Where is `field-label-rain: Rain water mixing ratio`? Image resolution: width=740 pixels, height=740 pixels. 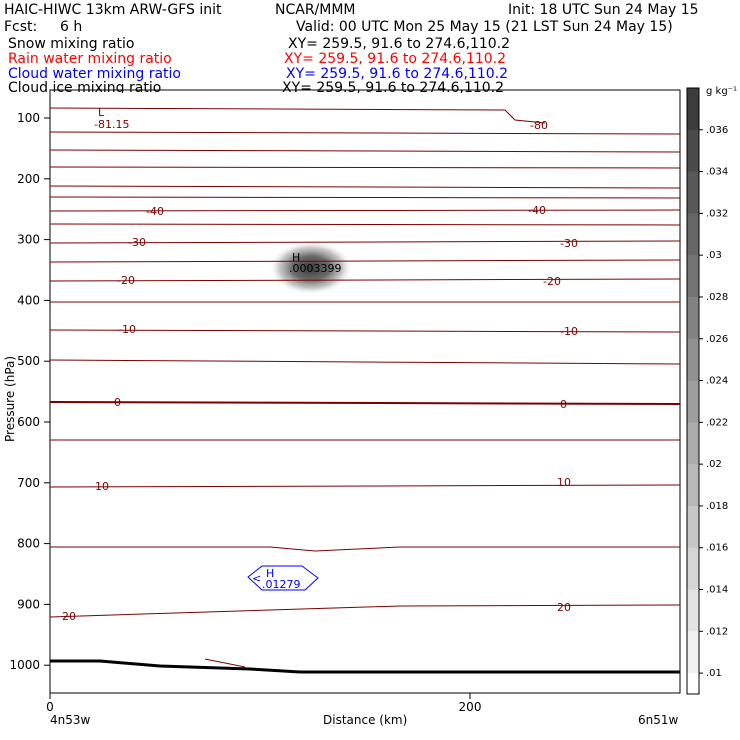
field-label-rain: Rain water mixing ratio is located at coordinates (90, 59).